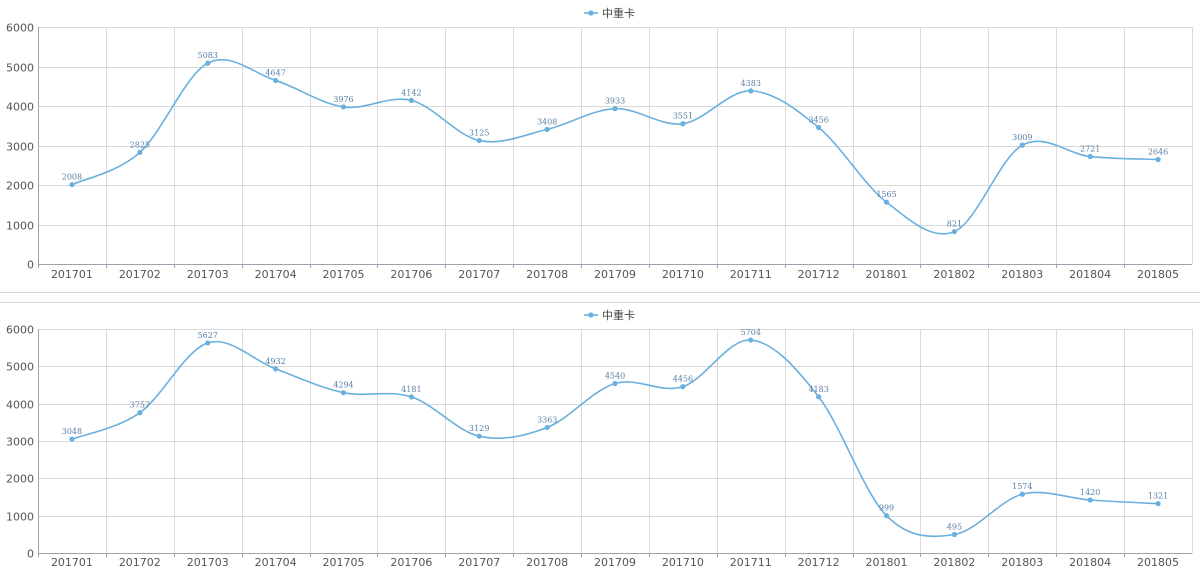 This screenshot has height=568, width=1200. I want to click on data-label: 999, so click(886, 508).